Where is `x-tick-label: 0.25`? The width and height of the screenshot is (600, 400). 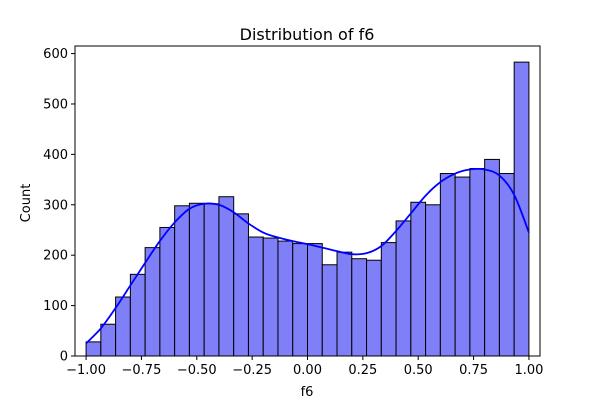 x-tick-label: 0.25 is located at coordinates (362, 370).